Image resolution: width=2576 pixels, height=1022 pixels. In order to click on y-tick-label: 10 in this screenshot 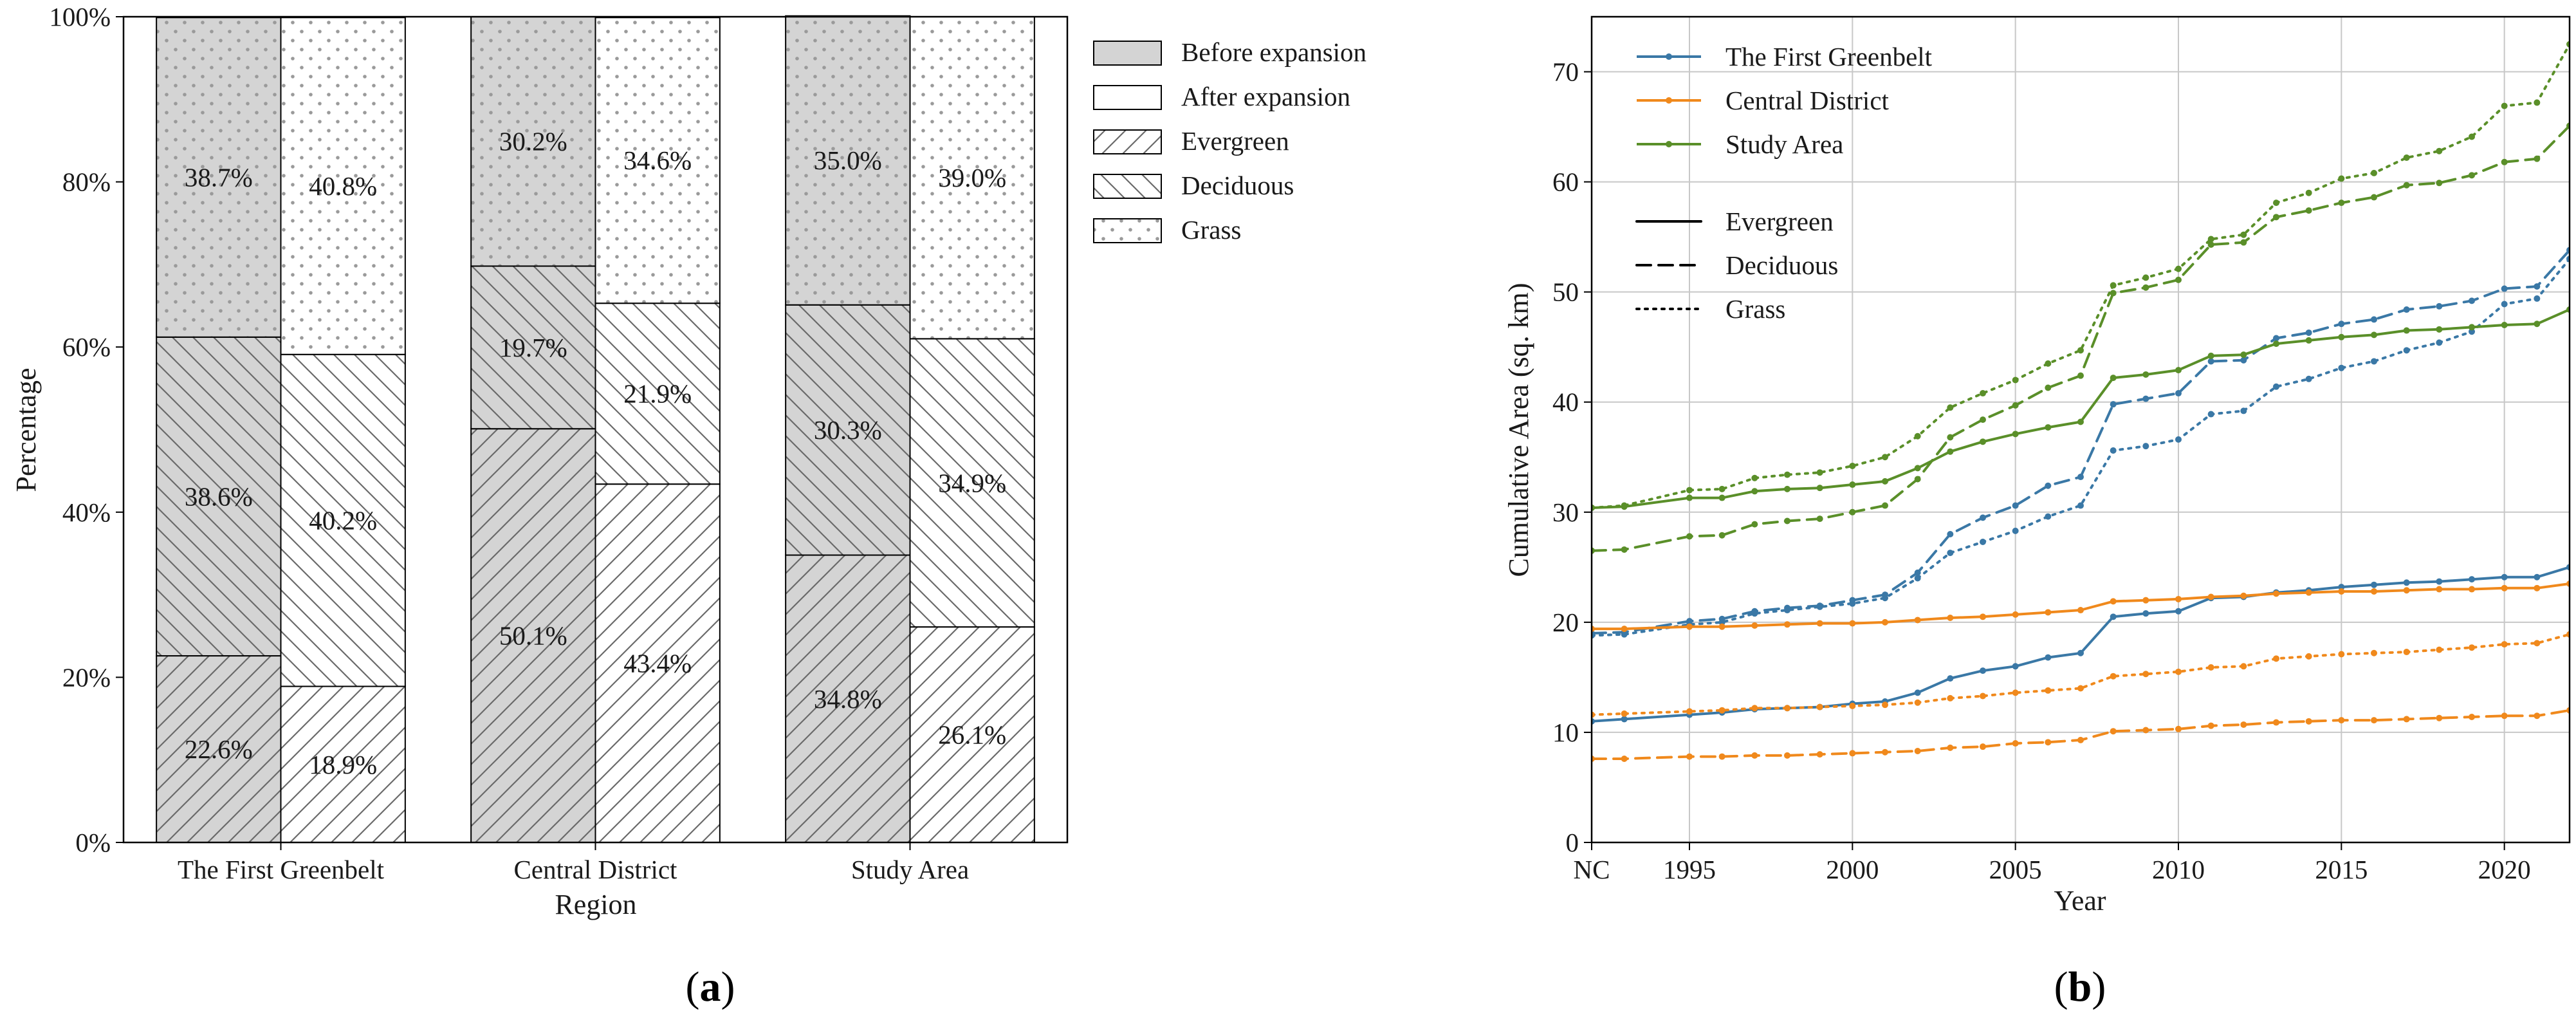, I will do `click(1565, 733)`.